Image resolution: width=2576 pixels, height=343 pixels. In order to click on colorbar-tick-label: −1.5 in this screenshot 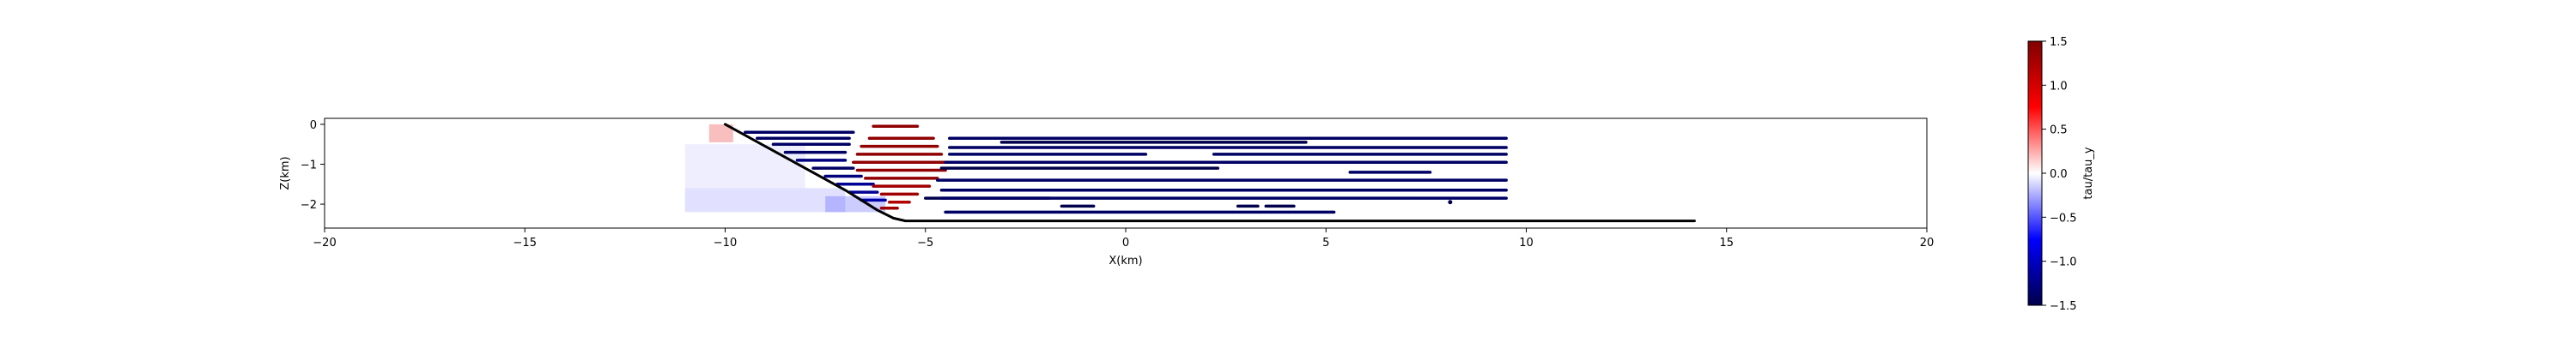, I will do `click(2063, 306)`.